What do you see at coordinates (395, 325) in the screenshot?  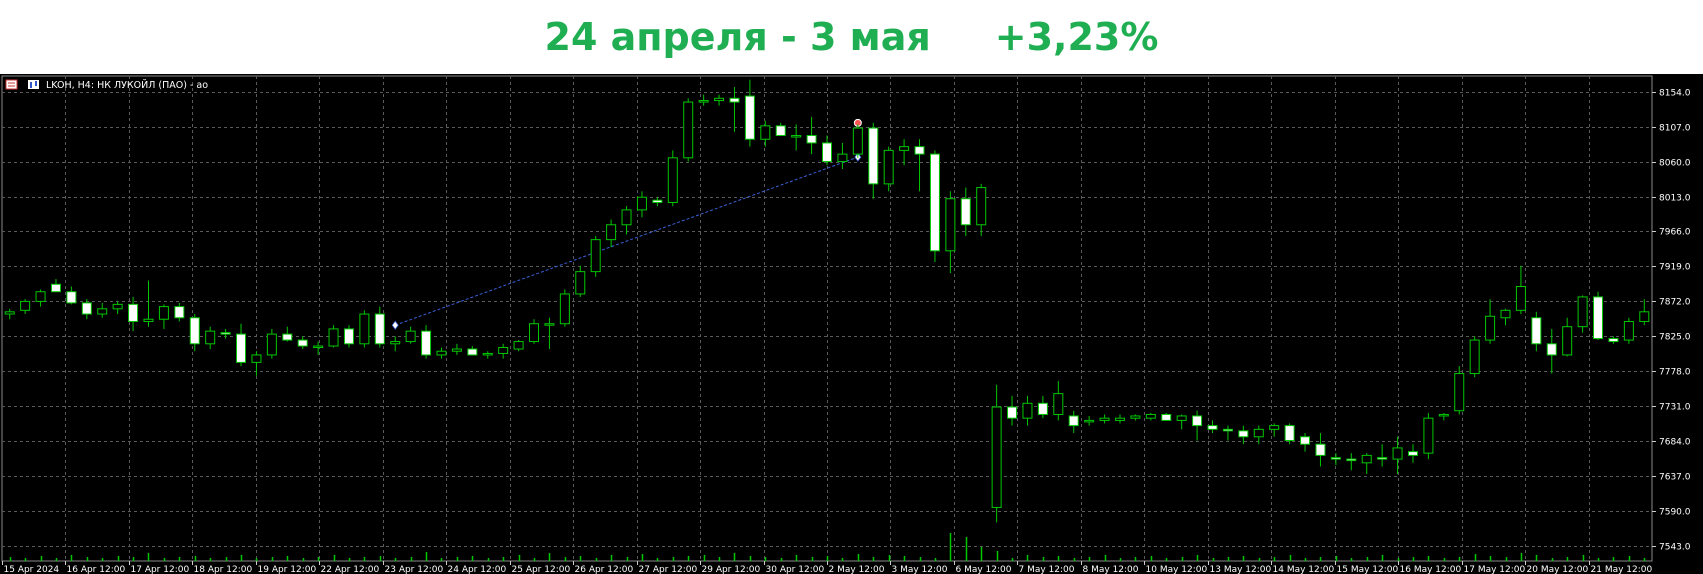 I see `trendline-start-marker` at bounding box center [395, 325].